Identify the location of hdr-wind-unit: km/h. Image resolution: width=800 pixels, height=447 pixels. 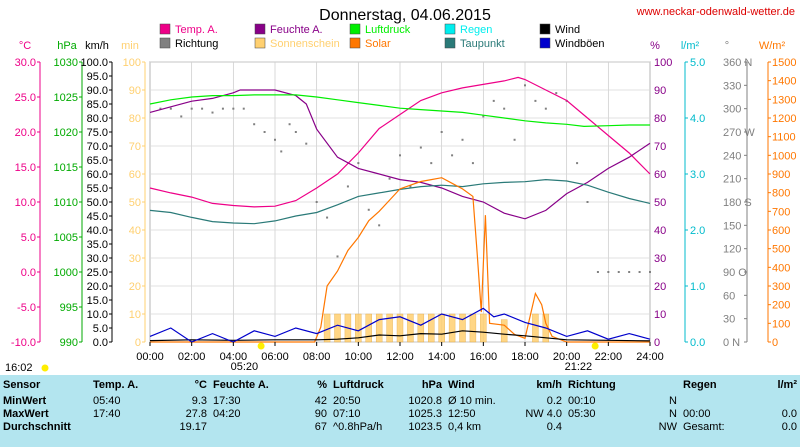
(549, 384).